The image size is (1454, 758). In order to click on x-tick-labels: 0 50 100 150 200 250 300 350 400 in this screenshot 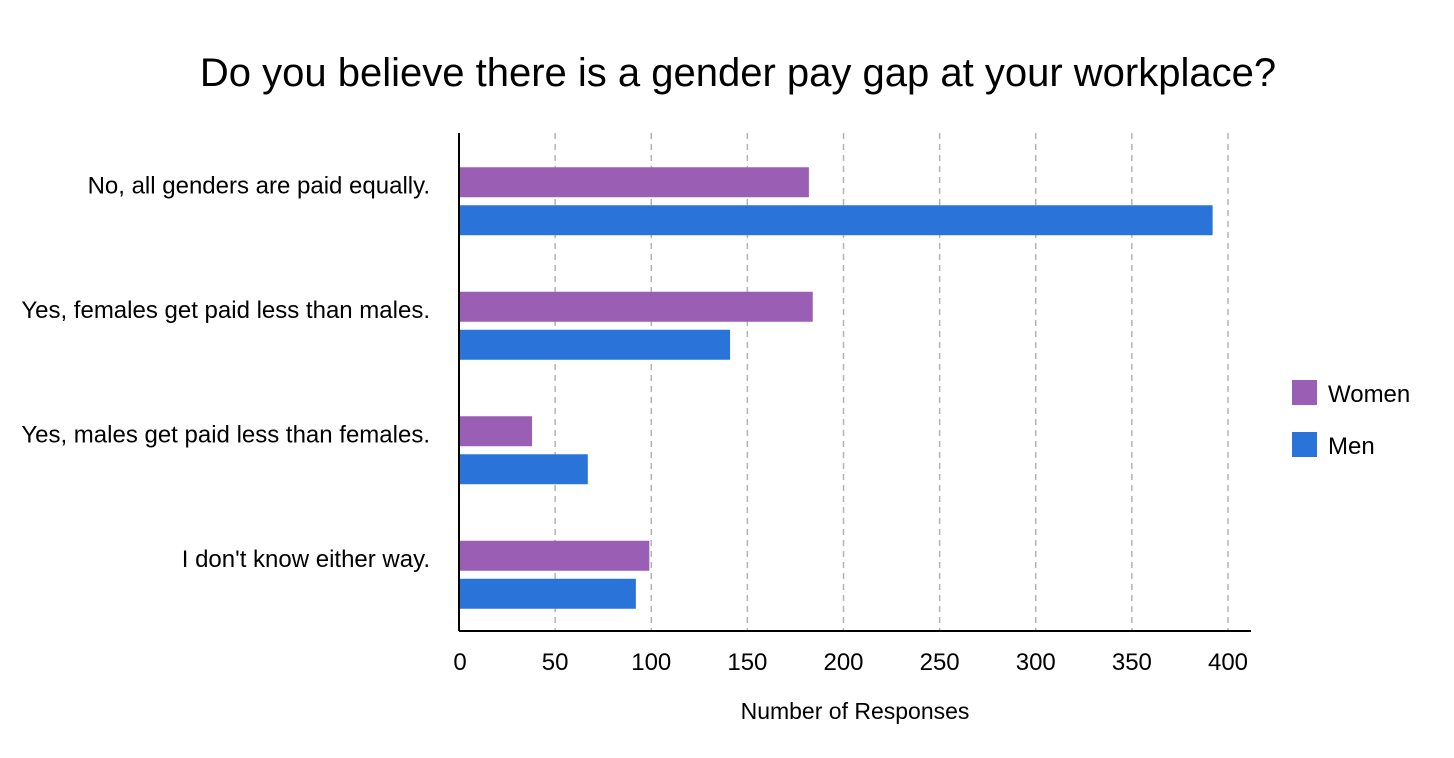, I will do `click(850, 662)`.